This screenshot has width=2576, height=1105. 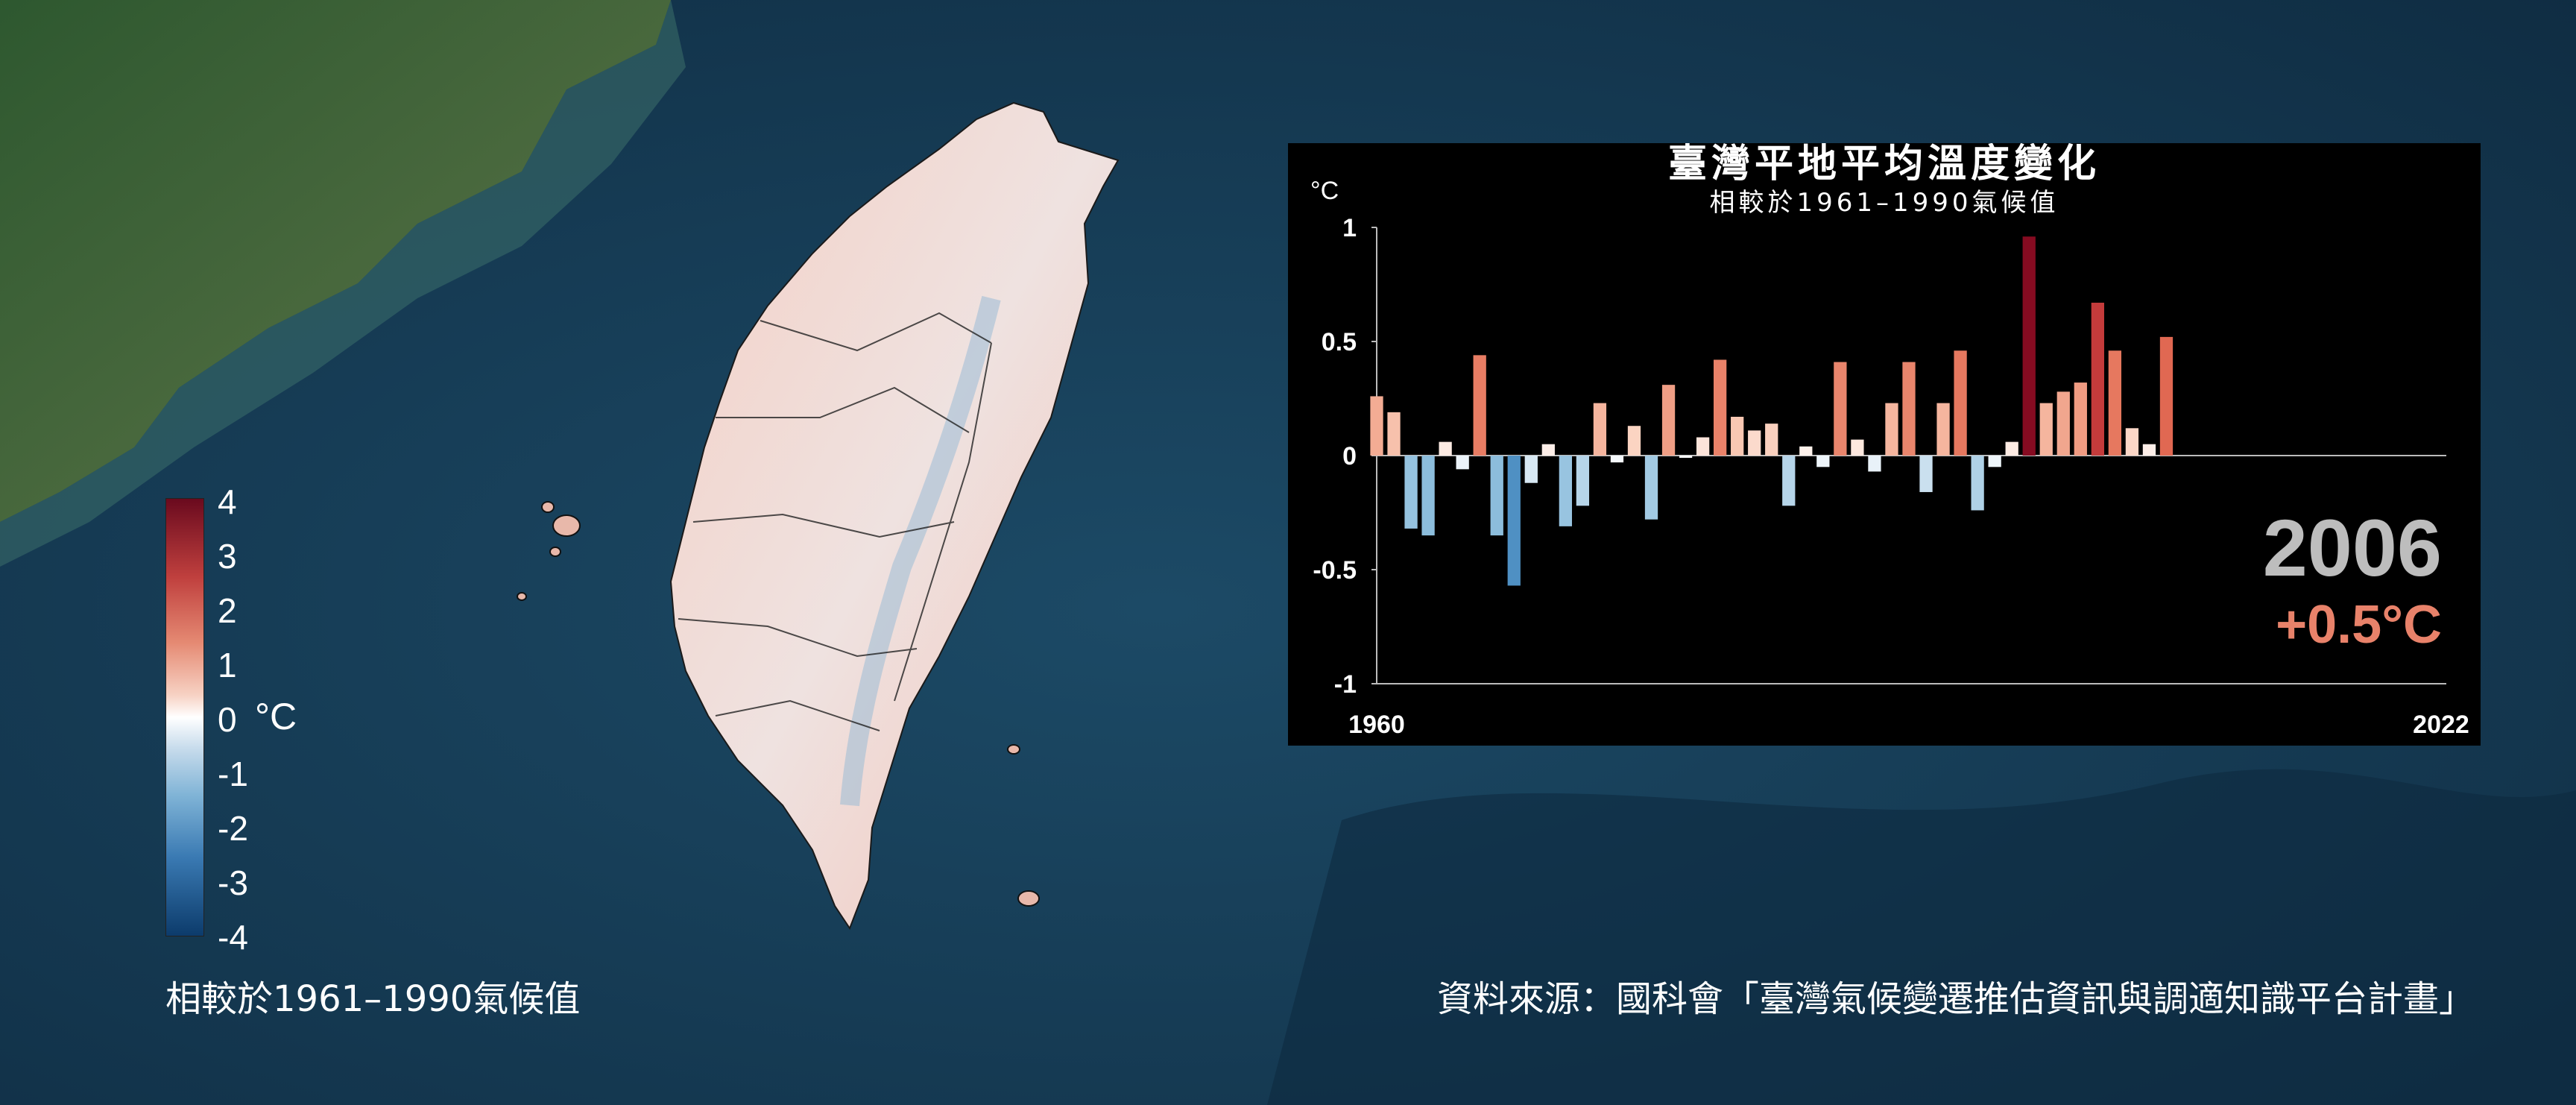 What do you see at coordinates (2166, 396) in the screenshot?
I see `bar-2006` at bounding box center [2166, 396].